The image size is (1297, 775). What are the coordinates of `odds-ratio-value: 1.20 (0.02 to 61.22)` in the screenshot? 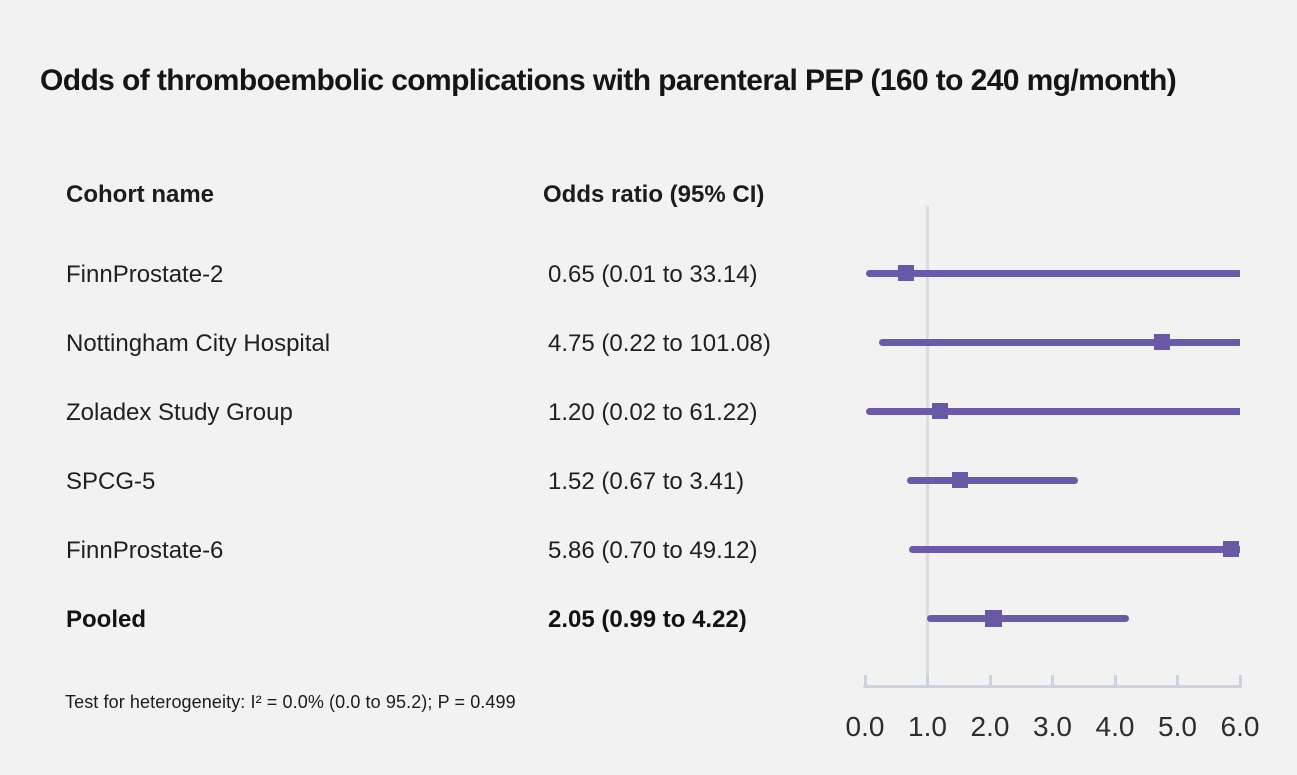 It's located at (653, 412).